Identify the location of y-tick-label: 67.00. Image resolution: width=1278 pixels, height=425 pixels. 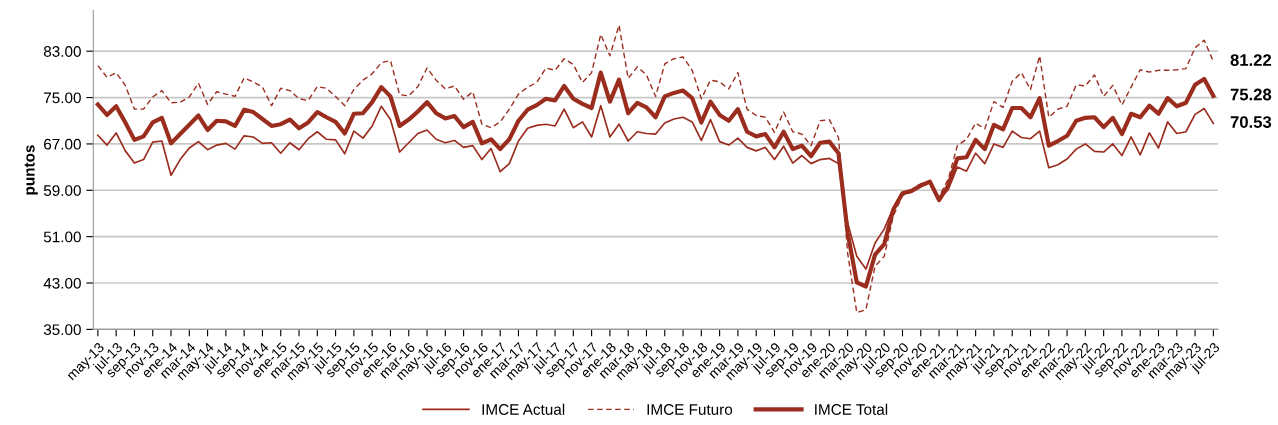
(62, 144).